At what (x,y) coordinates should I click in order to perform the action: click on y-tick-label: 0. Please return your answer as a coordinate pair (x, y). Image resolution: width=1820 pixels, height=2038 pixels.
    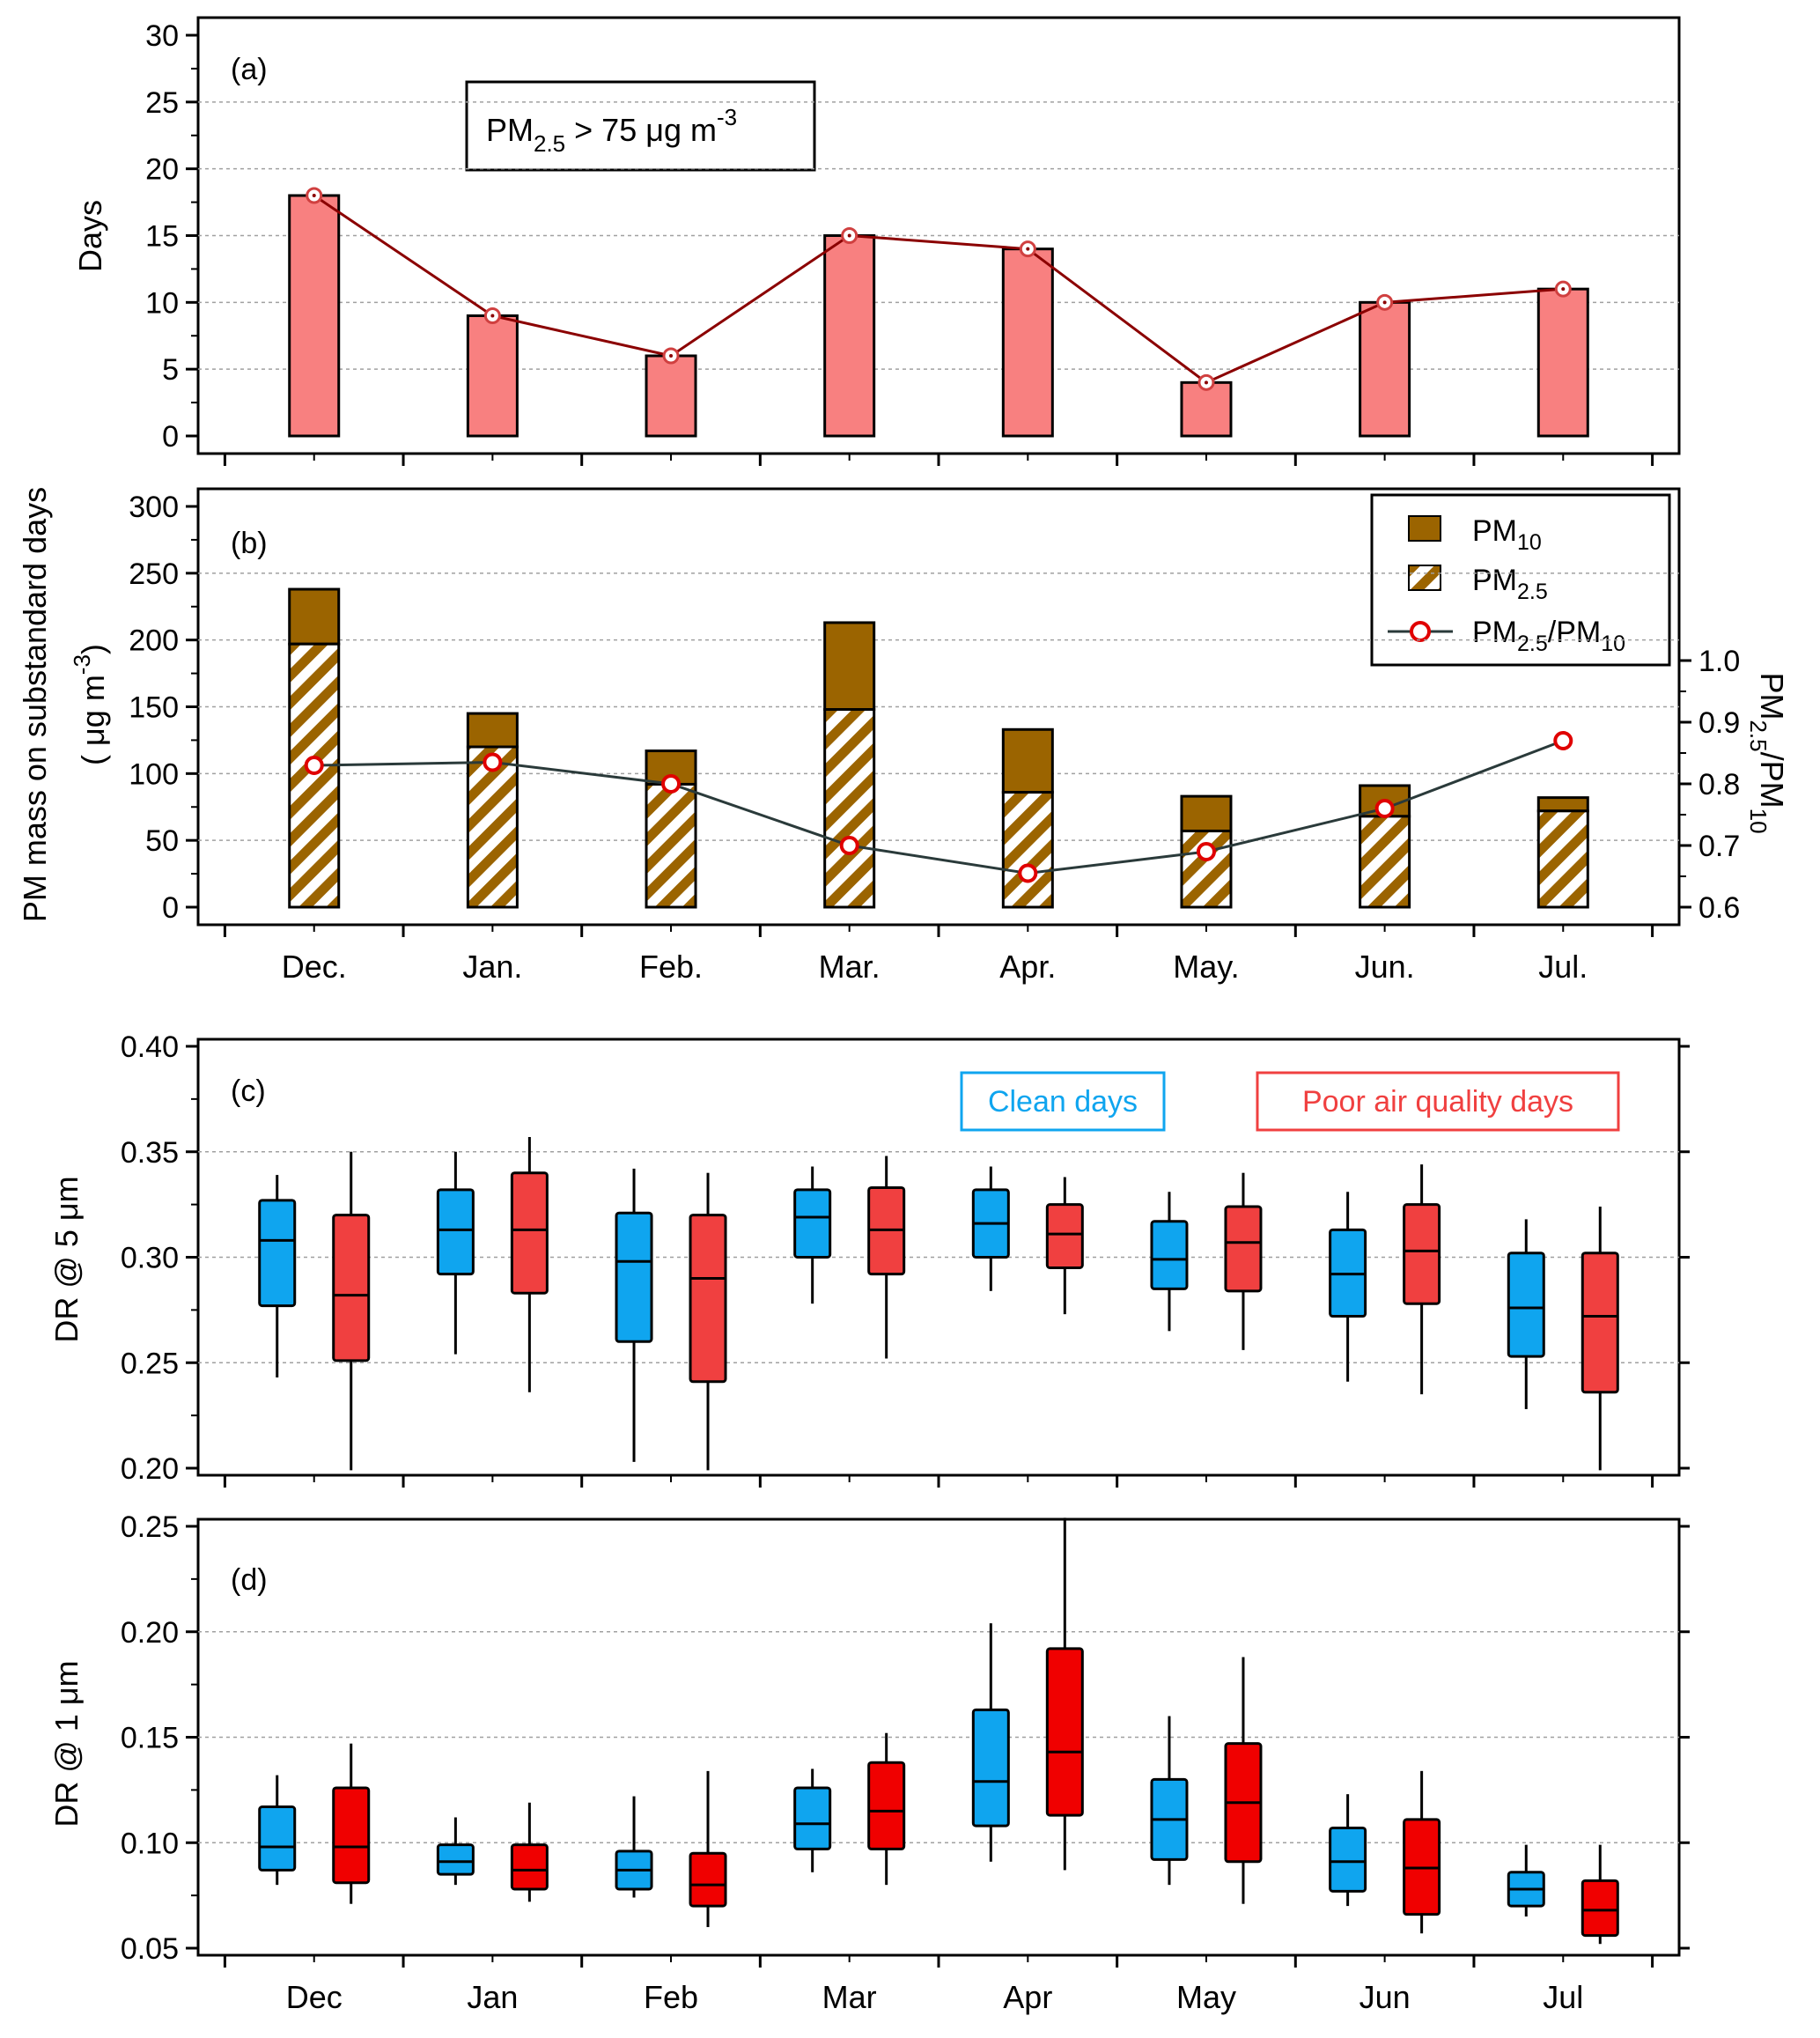
    Looking at the image, I should click on (170, 908).